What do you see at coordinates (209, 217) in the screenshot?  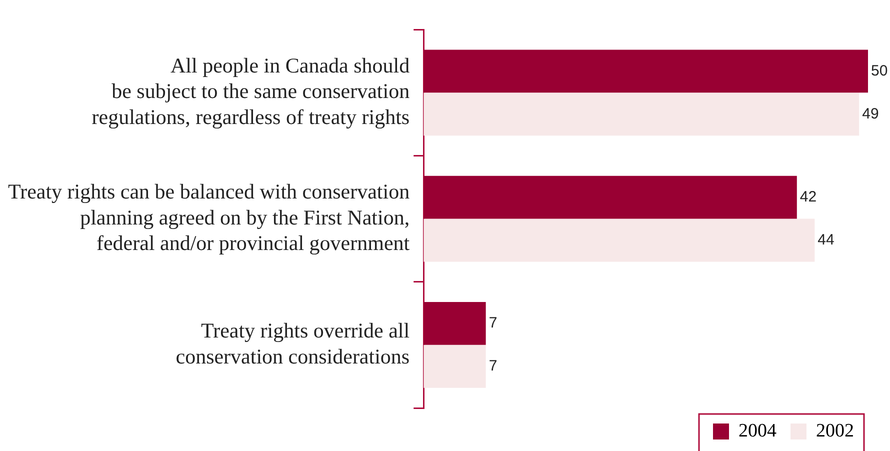 I see `y-tick-label: Treaty rights can be balanced with conservation planning agreed on by the First Nation, federal and/or provincial government` at bounding box center [209, 217].